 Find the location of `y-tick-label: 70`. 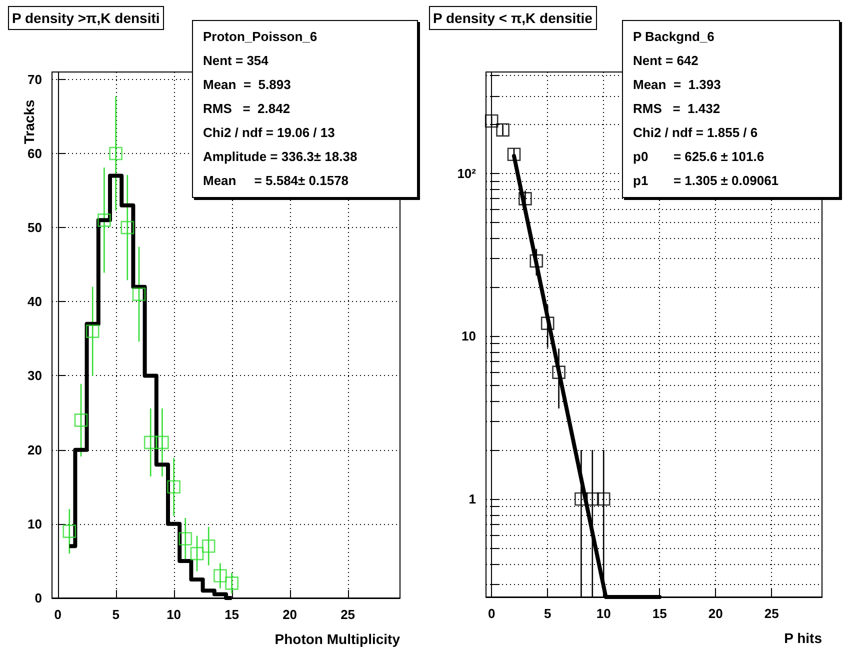

y-tick-label: 70 is located at coordinates (35, 79).